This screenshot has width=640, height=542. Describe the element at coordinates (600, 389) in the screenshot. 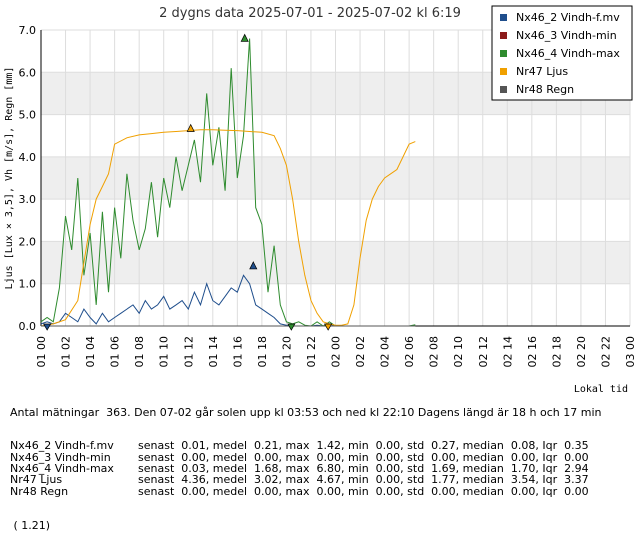

I see `xaxis-note: Lokal tid` at that location.